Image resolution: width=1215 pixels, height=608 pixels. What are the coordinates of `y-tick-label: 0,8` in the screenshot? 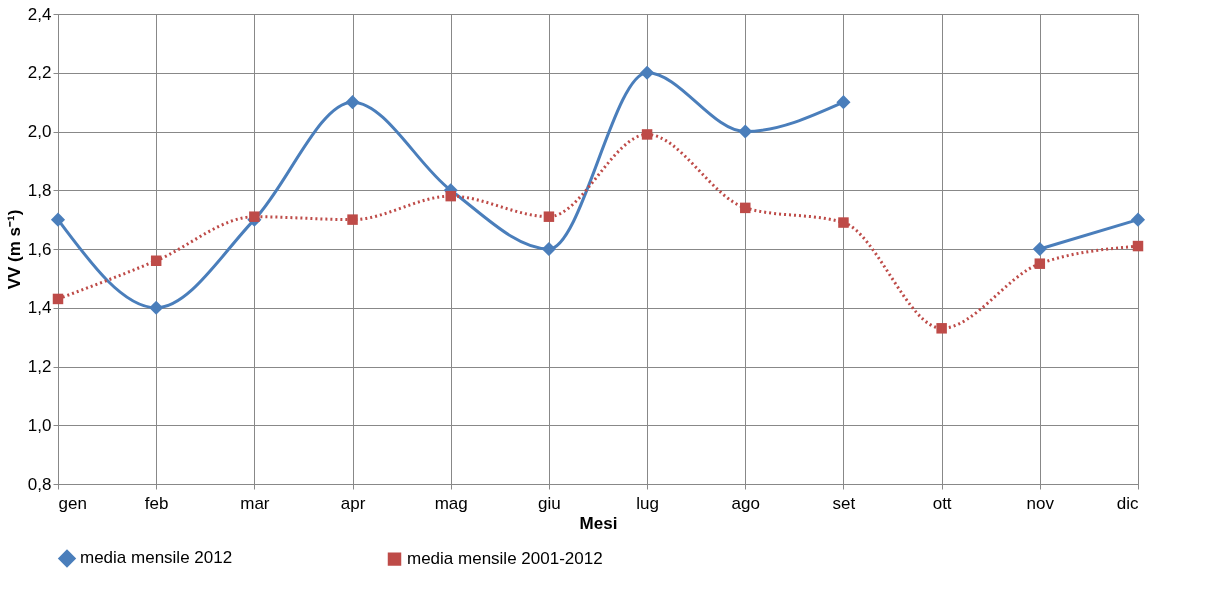 It's located at (39, 484).